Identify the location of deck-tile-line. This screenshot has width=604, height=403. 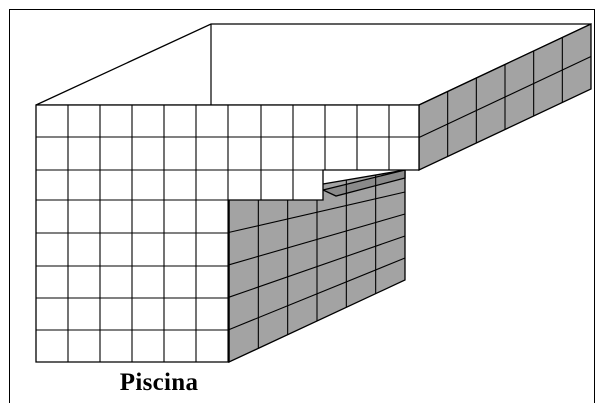
(505, 97).